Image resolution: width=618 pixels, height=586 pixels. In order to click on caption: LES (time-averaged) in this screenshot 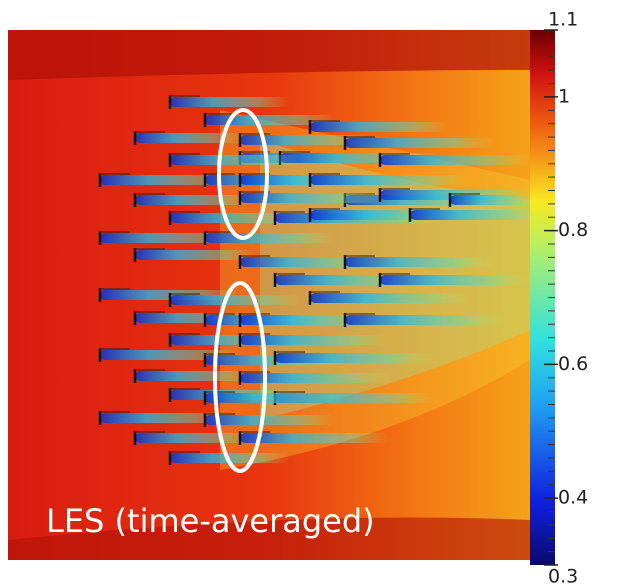, I will do `click(210, 521)`.